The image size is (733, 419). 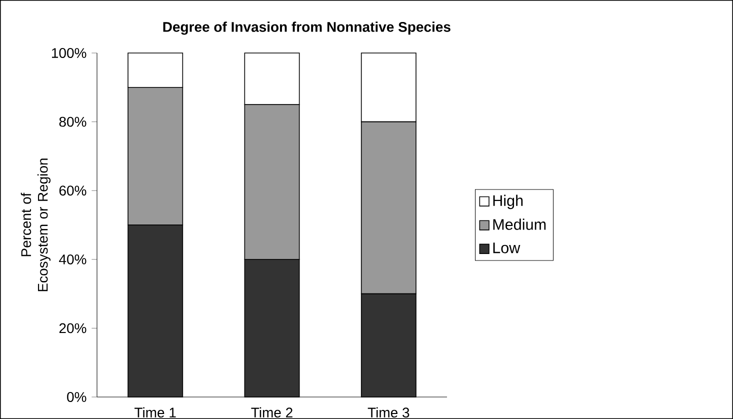 I want to click on legend-label: Medium, so click(x=519, y=224).